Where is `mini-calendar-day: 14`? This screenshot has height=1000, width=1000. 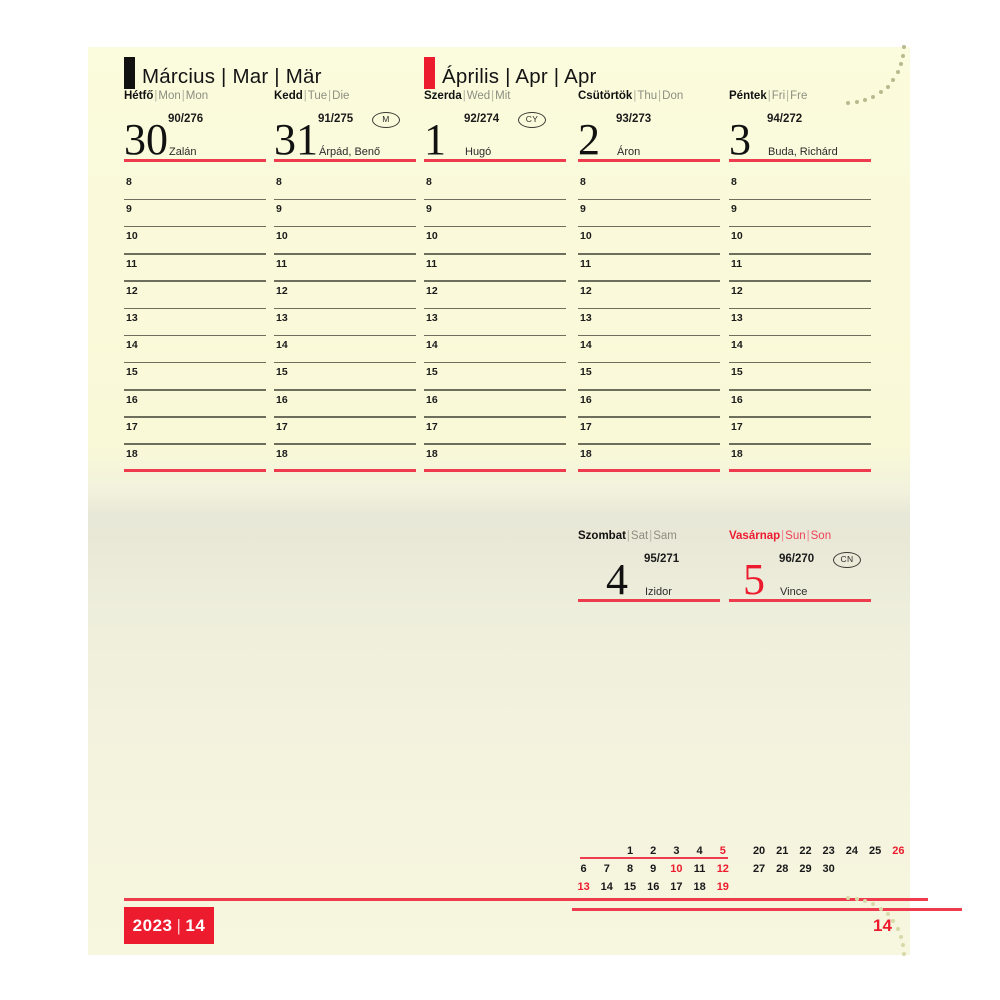
mini-calendar-day: 14 is located at coordinates (606, 887).